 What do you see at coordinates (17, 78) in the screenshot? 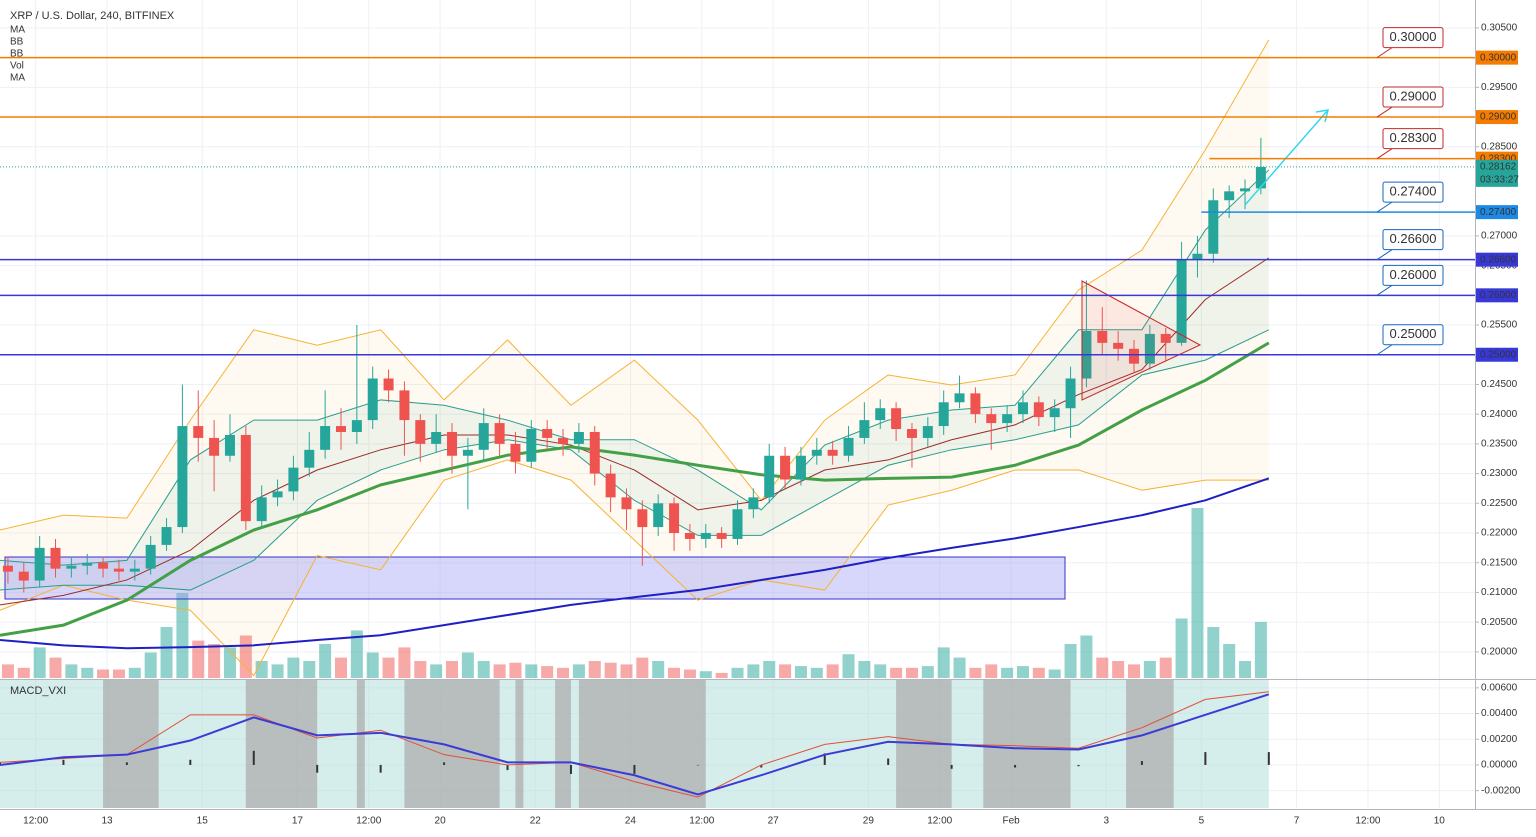
I see `indicator-label: MA` at bounding box center [17, 78].